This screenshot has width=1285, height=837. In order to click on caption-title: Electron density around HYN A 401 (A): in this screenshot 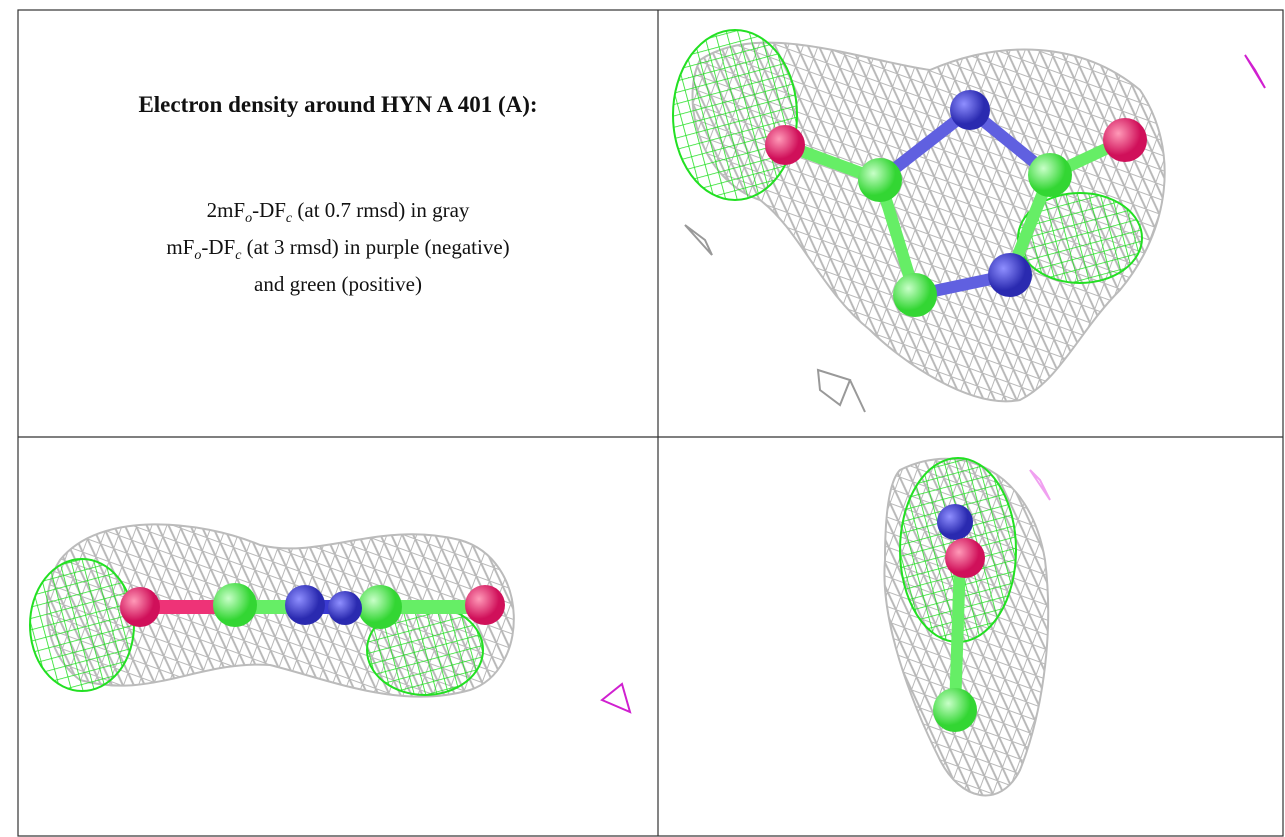, I will do `click(338, 104)`.